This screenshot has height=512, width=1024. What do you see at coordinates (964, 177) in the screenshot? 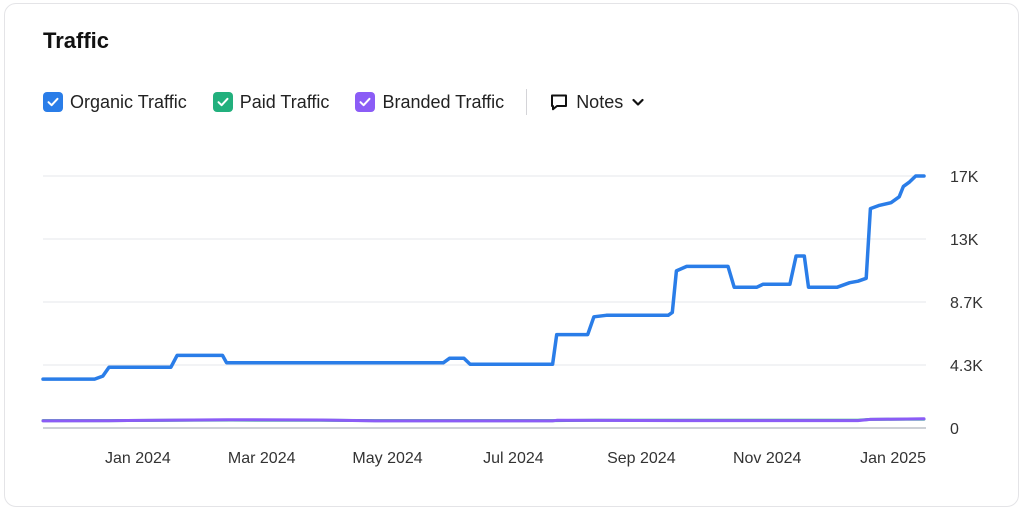
I see `y-tick-label: 17K` at bounding box center [964, 177].